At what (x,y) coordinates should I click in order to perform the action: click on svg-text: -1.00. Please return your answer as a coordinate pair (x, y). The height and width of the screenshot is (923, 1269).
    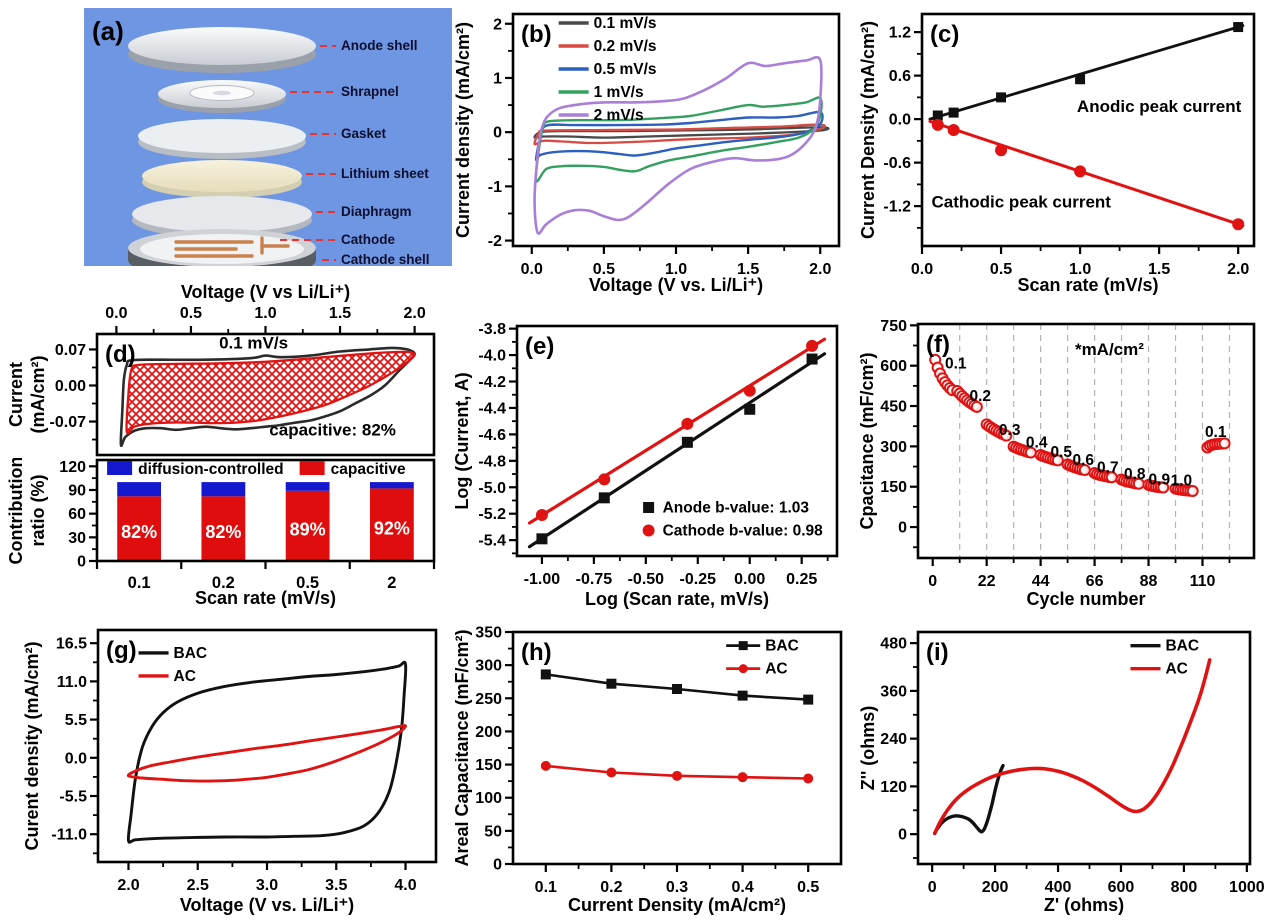
    Looking at the image, I should click on (542, 579).